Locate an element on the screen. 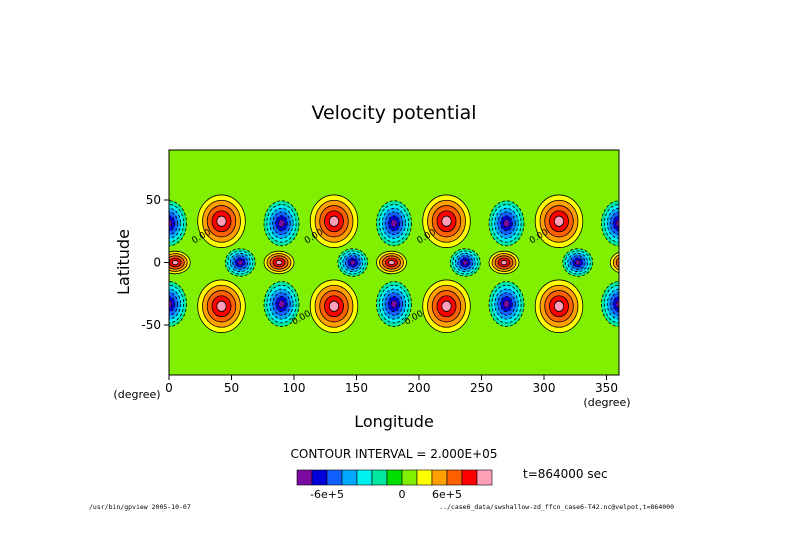 This screenshot has height=558, width=789. contour-interval-text: CONTOUR INTERVAL = 2.000E+05 is located at coordinates (394, 454).